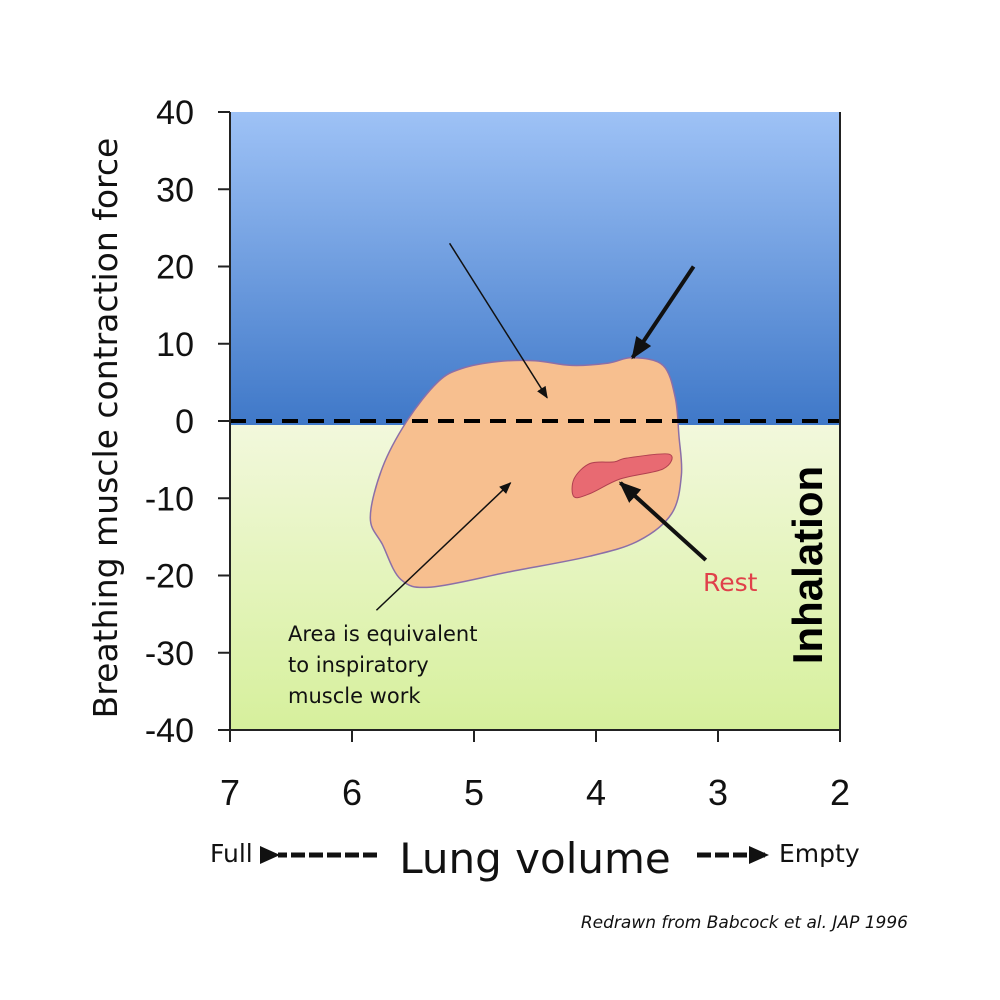 This screenshot has height=1000, width=1000. What do you see at coordinates (535, 858) in the screenshot?
I see `x-axis-label: Lung volume` at bounding box center [535, 858].